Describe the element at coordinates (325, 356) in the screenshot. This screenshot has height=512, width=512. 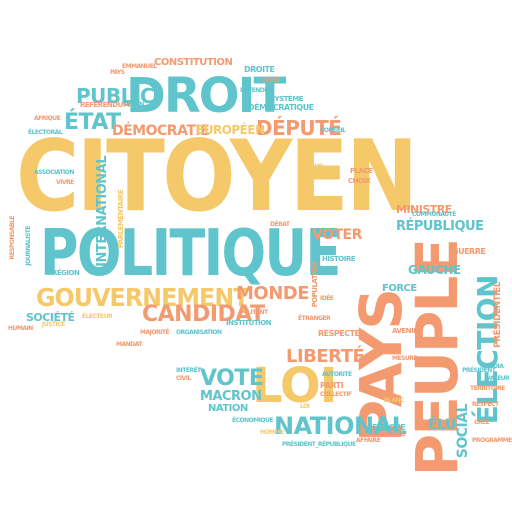
I see `word-liberte: LIBERTÉ` at that location.